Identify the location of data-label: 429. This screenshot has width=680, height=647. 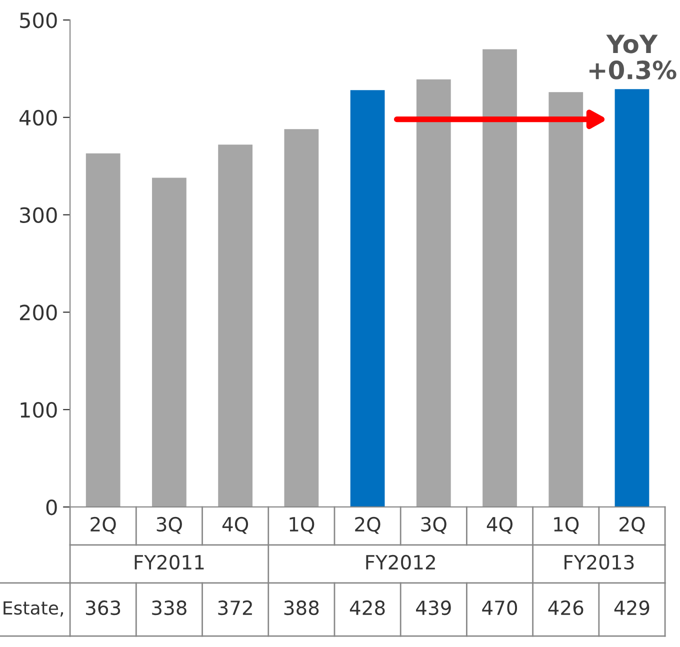
(632, 608).